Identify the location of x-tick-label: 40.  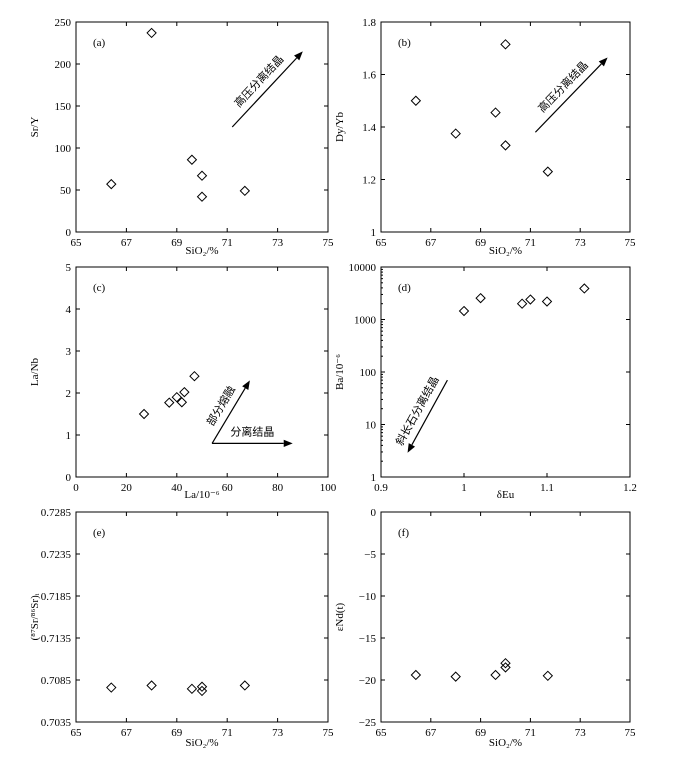
(177, 488).